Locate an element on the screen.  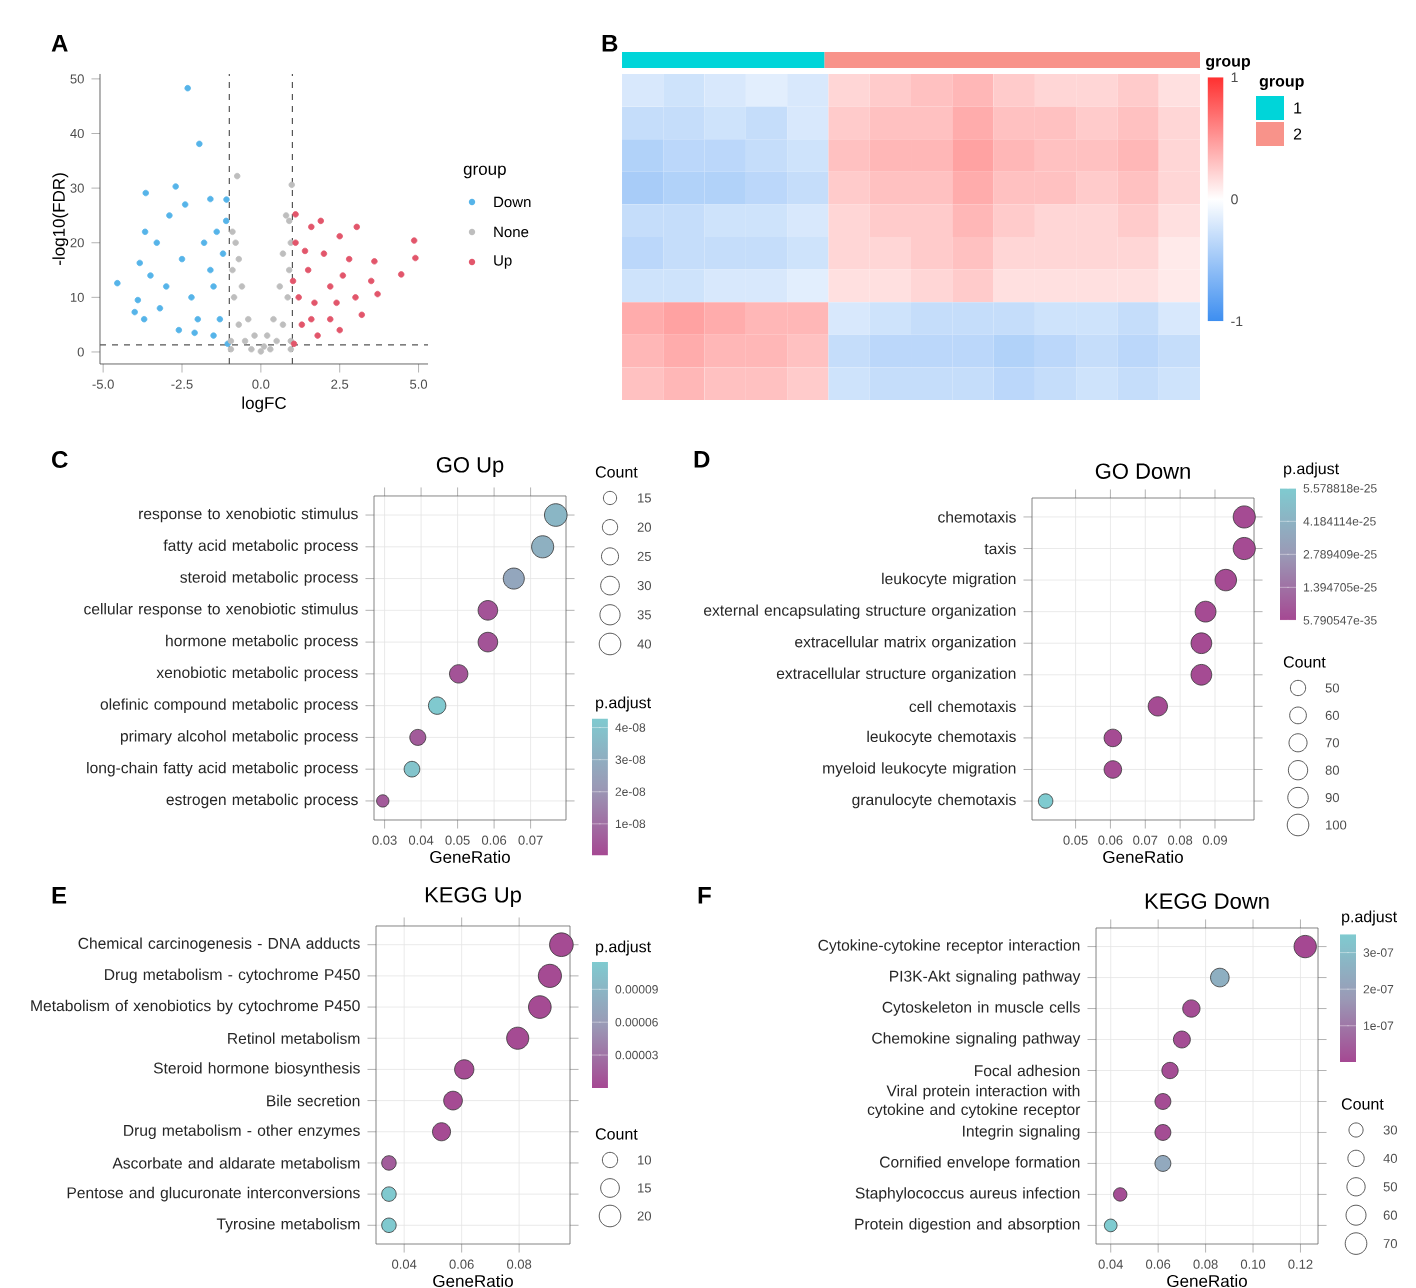
chart-title: GO Up is located at coordinates (470, 467).